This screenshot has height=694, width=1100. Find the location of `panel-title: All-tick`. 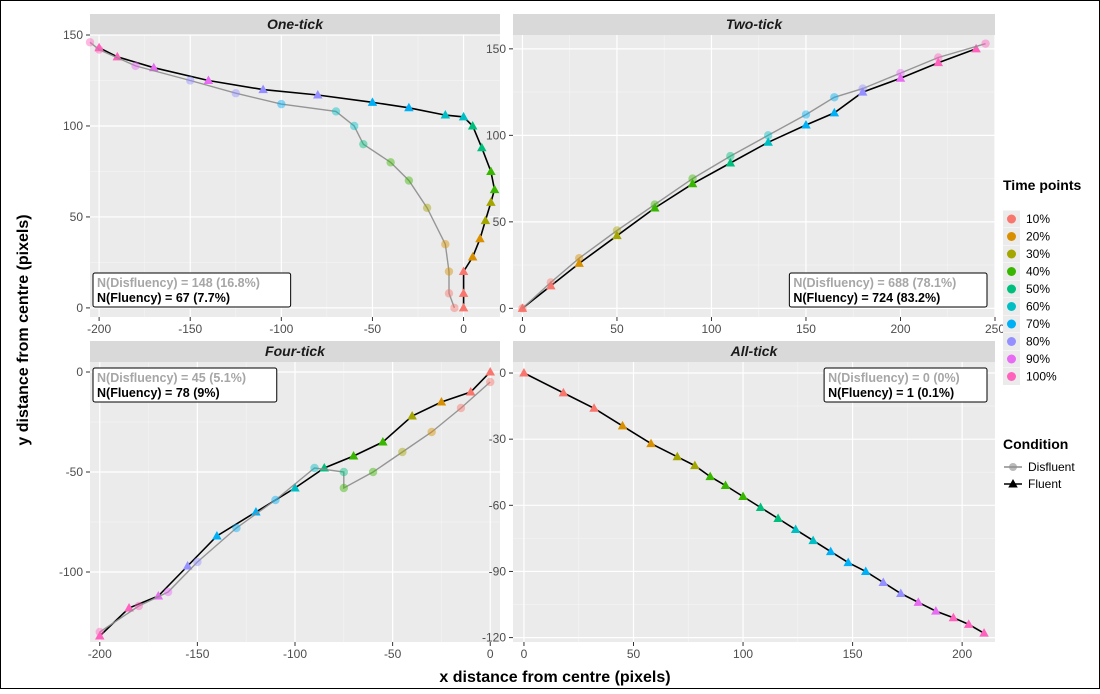

panel-title: All-tick is located at coordinates (754, 351).